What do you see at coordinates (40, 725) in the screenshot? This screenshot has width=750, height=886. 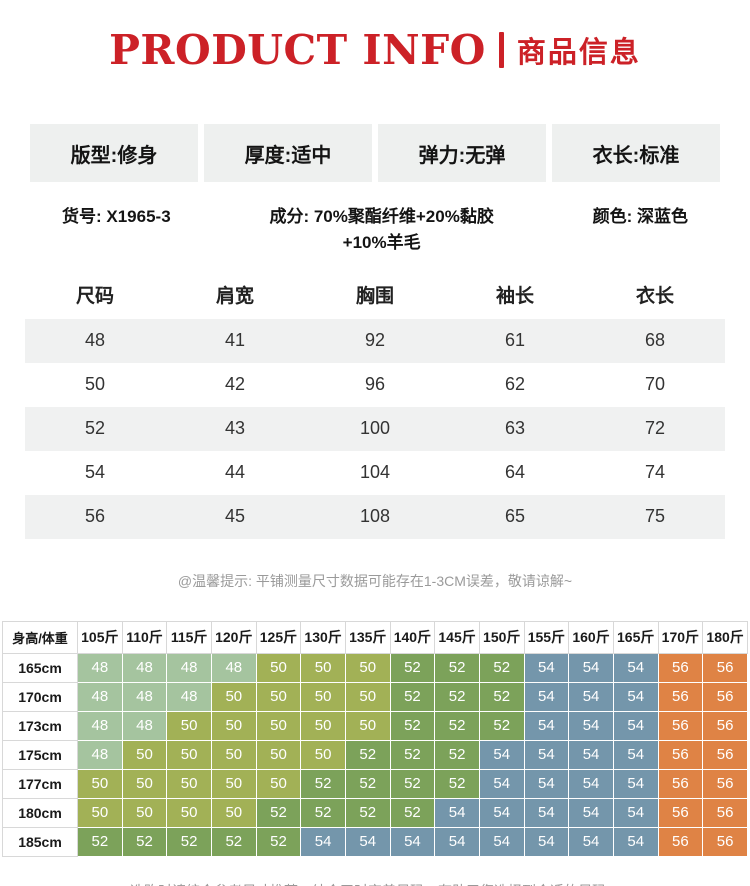 I see `rec-height-label: 173cm` at bounding box center [40, 725].